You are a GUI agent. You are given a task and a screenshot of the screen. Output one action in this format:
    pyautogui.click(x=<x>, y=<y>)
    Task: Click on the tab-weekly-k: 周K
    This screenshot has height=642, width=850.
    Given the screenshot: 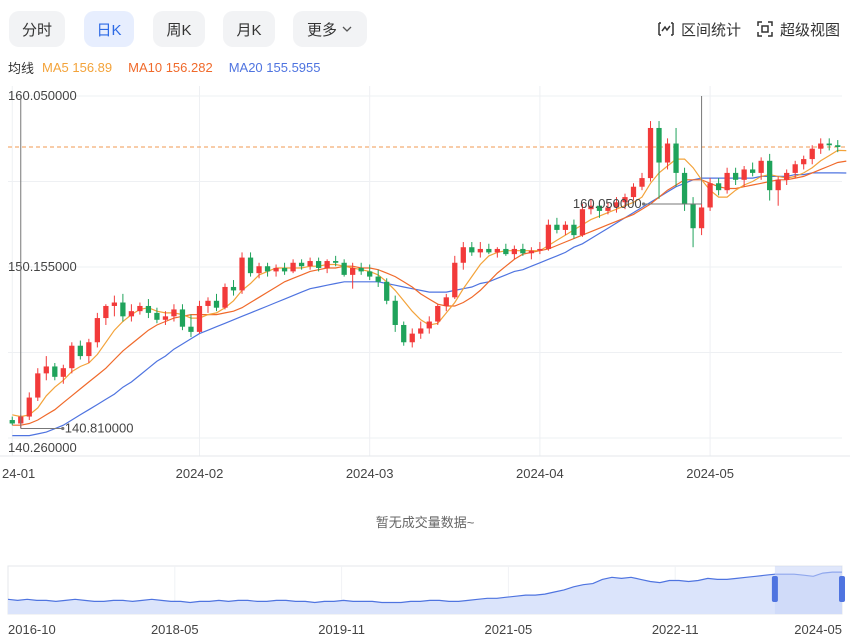 What is the action you would take?
    pyautogui.click(x=179, y=29)
    